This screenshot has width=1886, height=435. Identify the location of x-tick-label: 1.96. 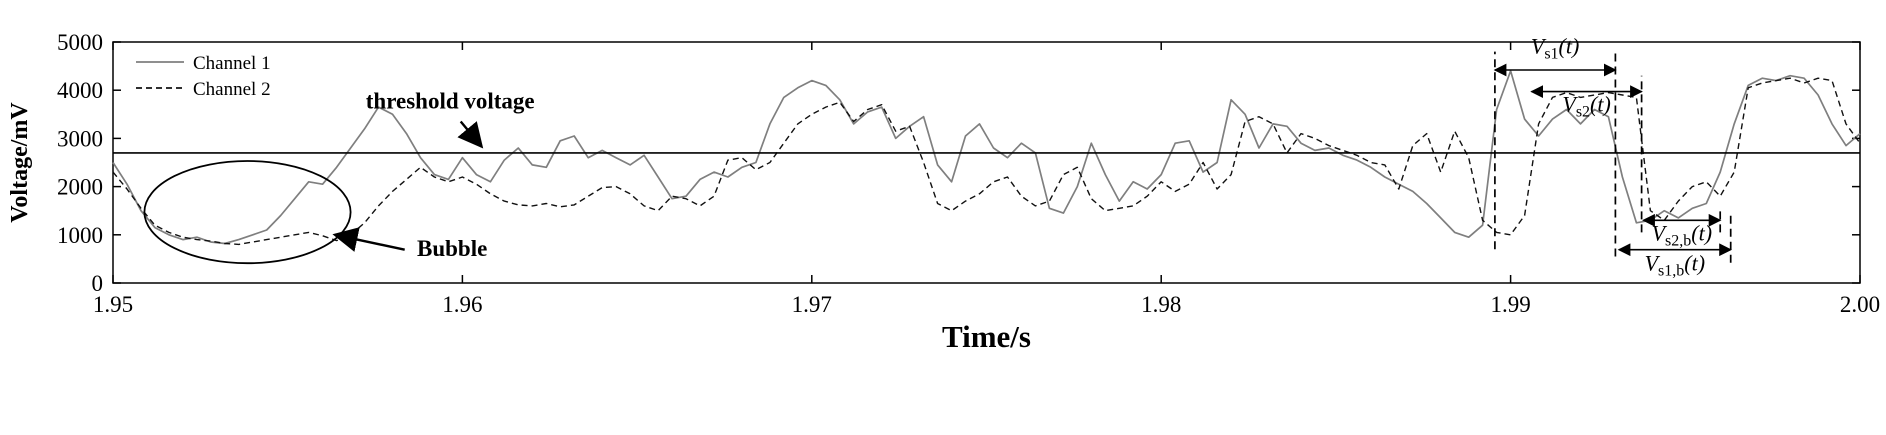
(462, 304).